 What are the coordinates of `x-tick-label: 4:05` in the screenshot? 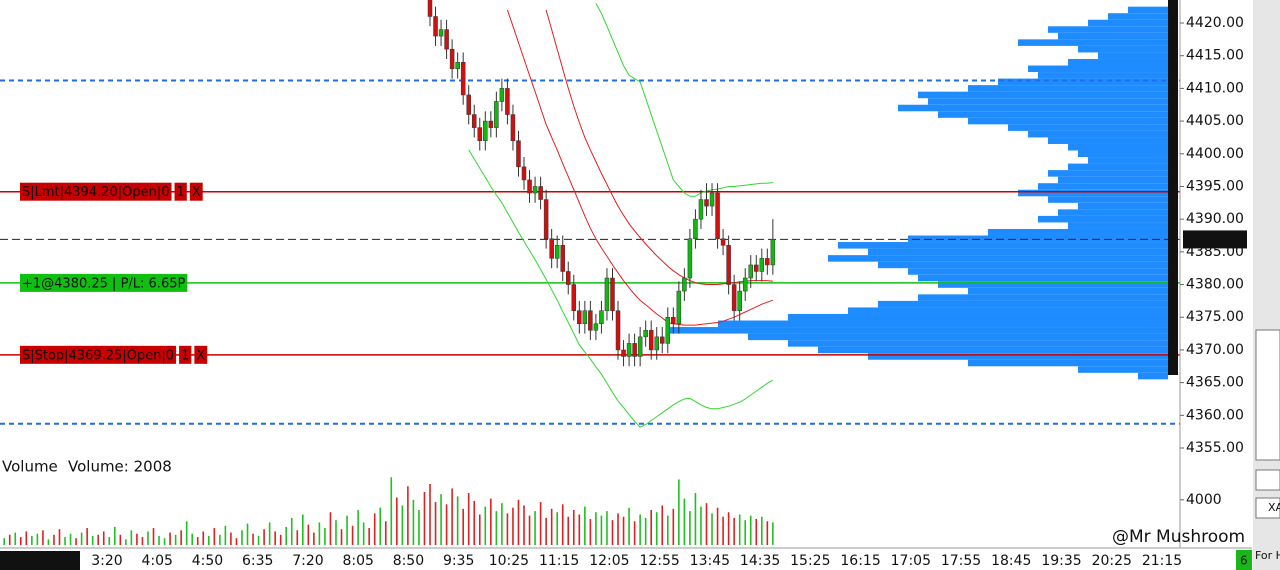 It's located at (157, 561).